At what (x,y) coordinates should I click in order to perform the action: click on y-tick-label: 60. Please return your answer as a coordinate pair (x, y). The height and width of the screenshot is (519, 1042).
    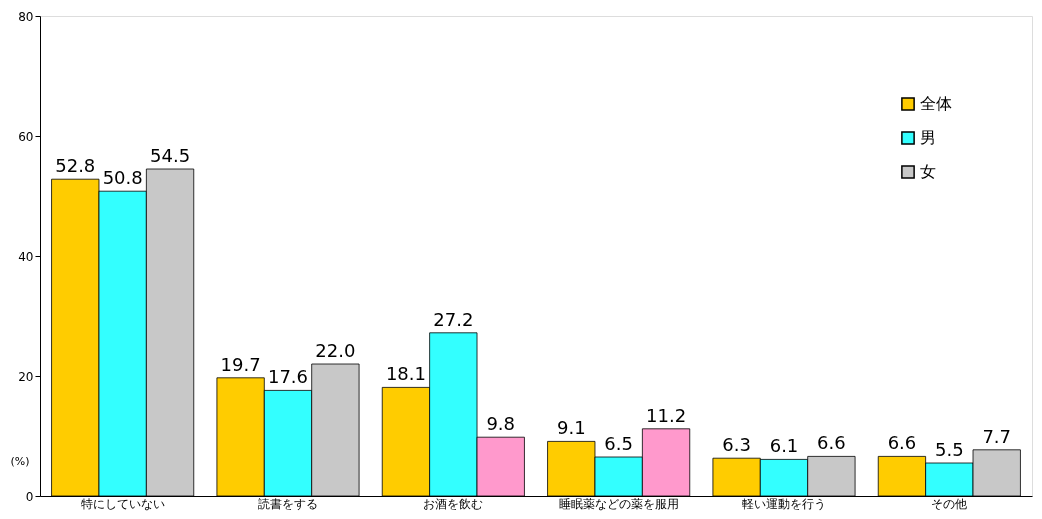
    Looking at the image, I should click on (26, 136).